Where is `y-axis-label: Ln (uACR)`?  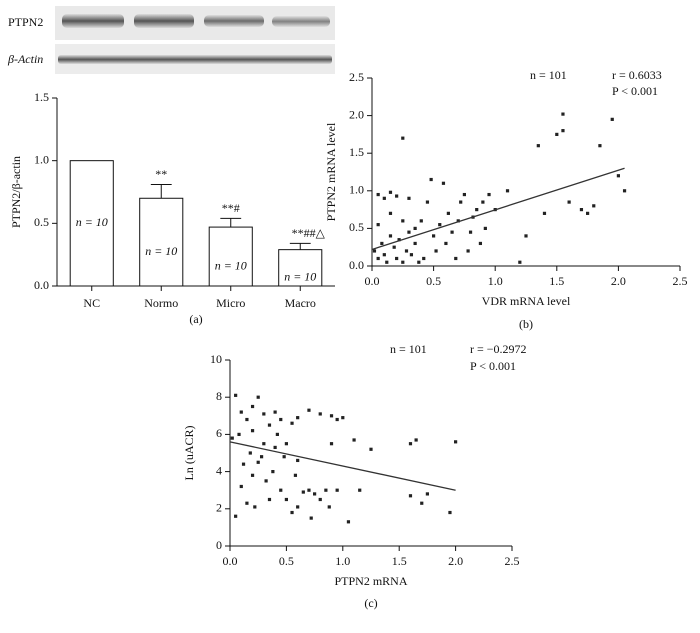
y-axis-label: Ln (uACR) is located at coordinates (189, 453).